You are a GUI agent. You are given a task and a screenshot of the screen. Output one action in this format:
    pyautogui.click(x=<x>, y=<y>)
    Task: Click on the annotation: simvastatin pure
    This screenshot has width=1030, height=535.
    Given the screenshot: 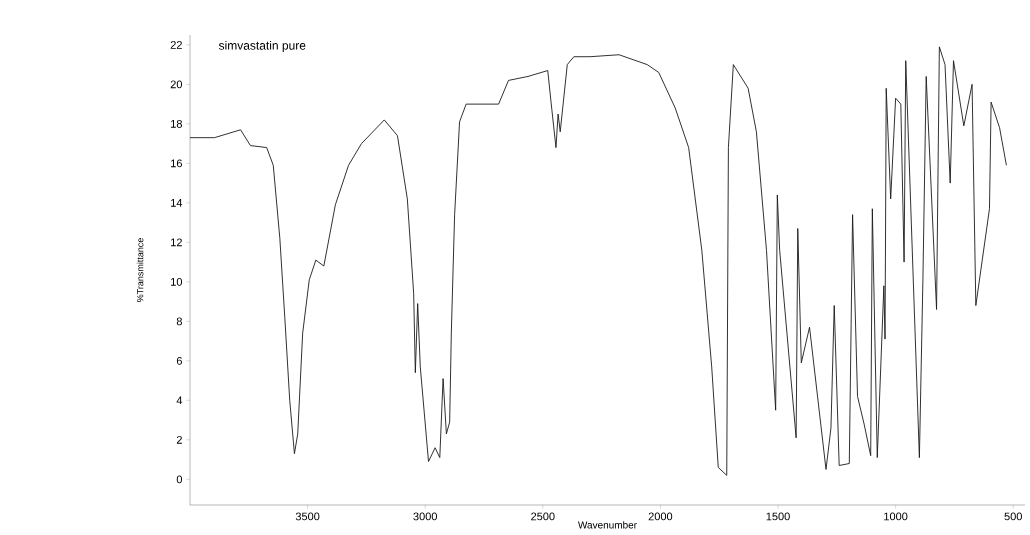 What is the action you would take?
    pyautogui.click(x=262, y=46)
    